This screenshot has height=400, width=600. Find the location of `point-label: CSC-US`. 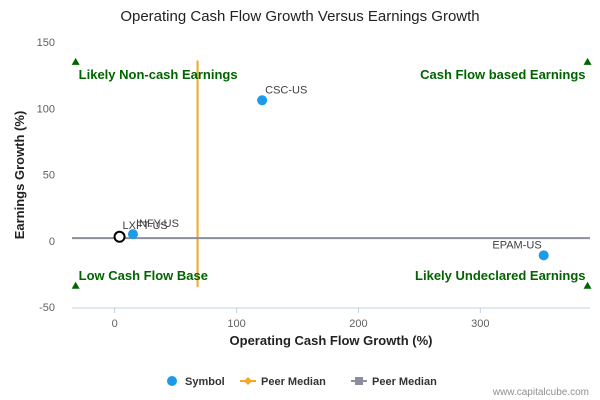

point-label: CSC-US is located at coordinates (286, 90).